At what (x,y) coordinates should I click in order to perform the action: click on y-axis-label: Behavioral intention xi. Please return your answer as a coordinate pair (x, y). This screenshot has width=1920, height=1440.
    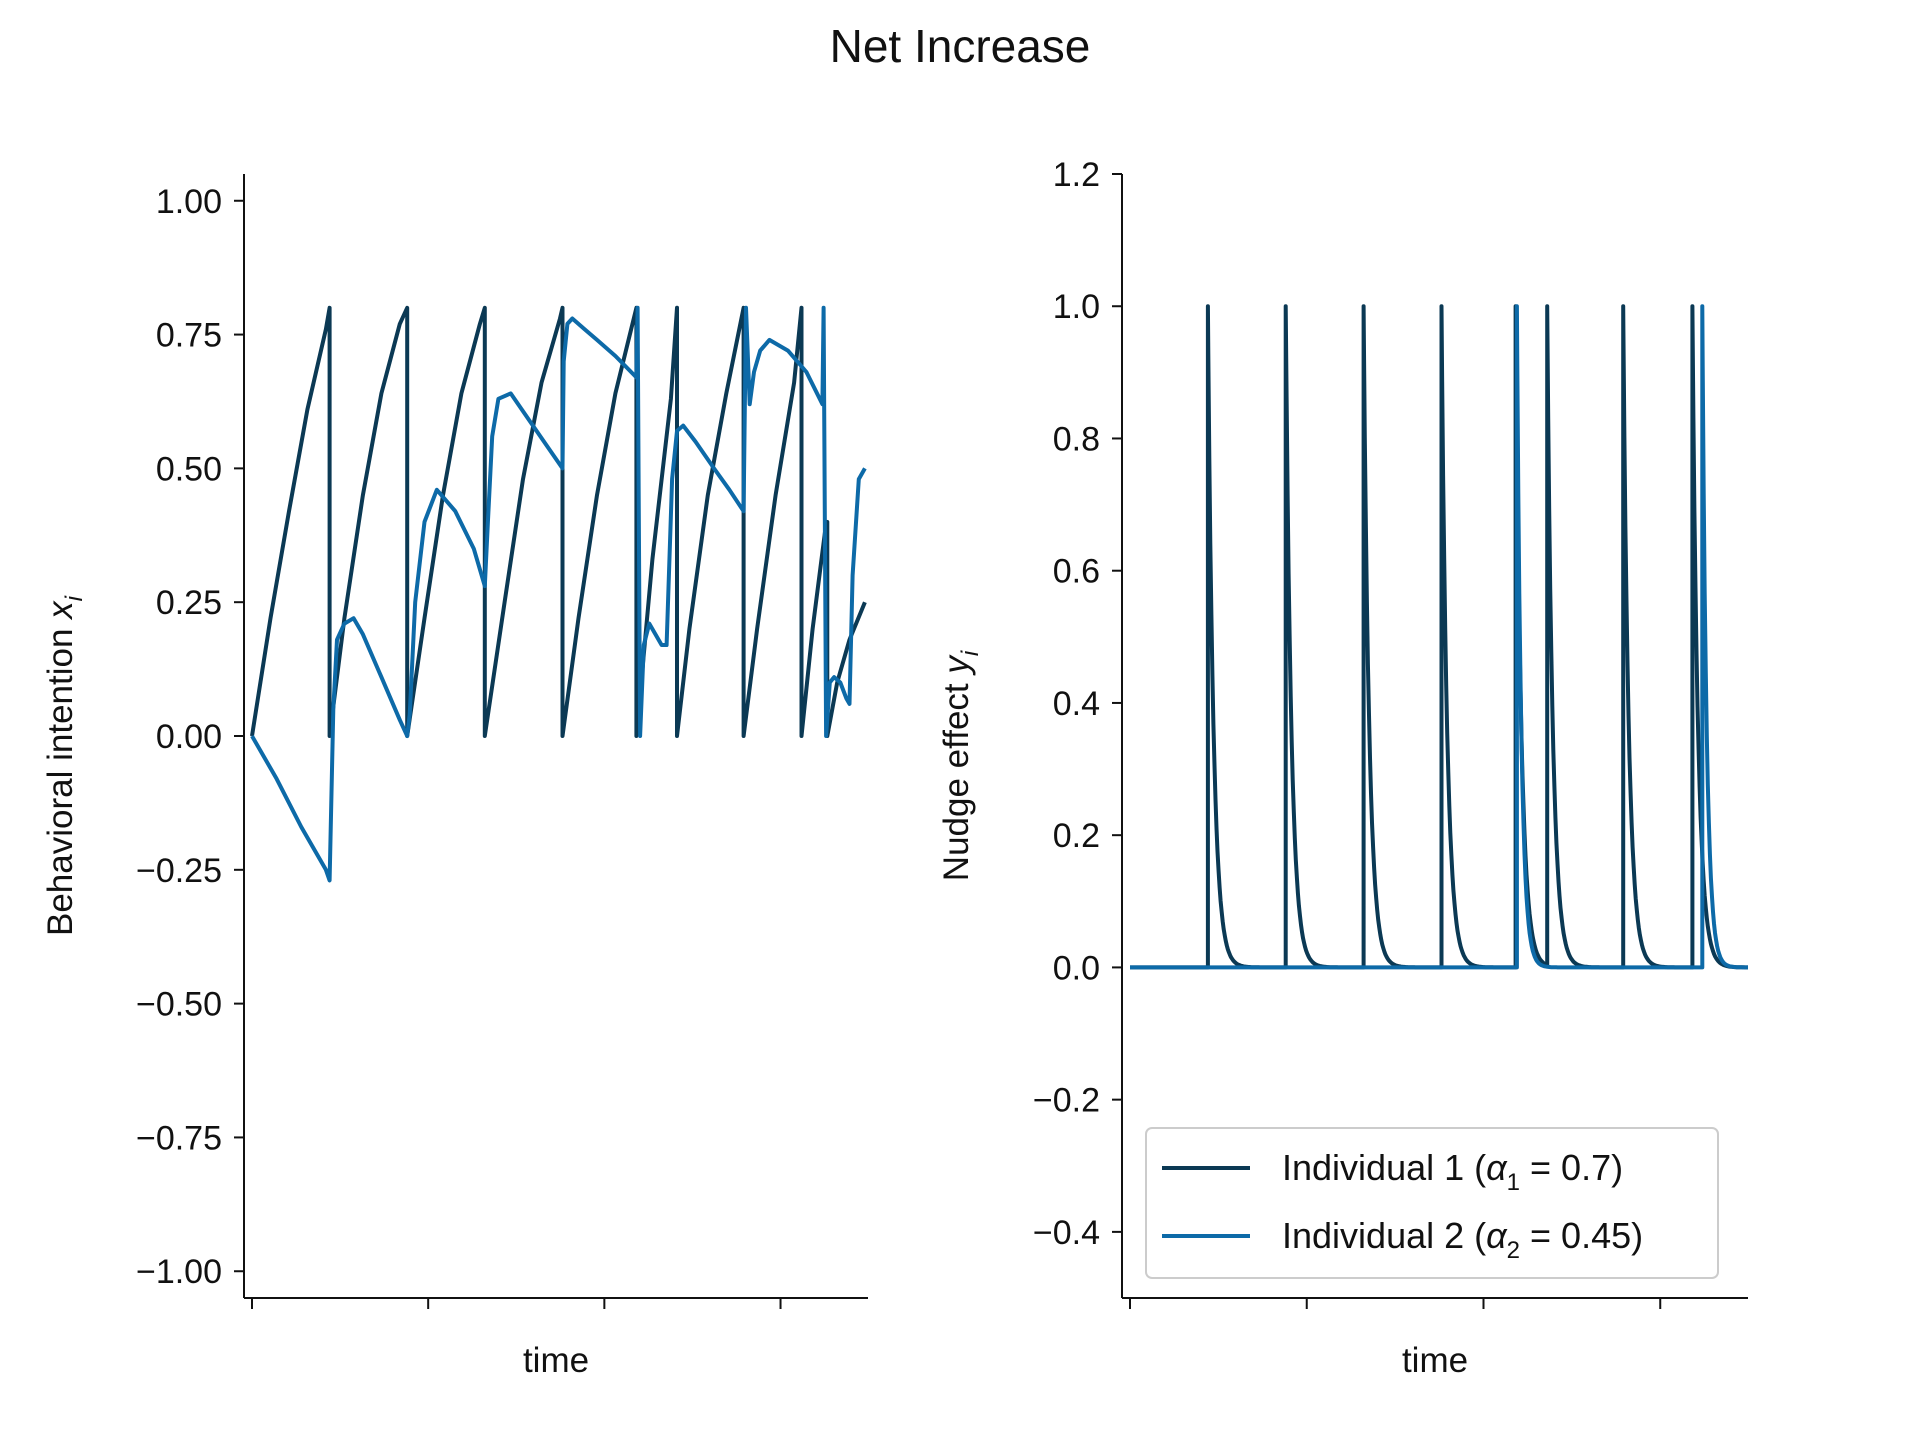
    Looking at the image, I should click on (64, 765).